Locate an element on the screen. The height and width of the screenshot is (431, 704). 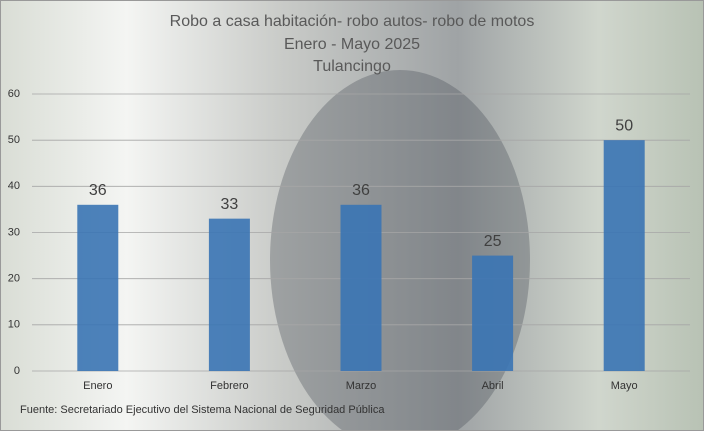
x-tick-label: Abril is located at coordinates (493, 386).